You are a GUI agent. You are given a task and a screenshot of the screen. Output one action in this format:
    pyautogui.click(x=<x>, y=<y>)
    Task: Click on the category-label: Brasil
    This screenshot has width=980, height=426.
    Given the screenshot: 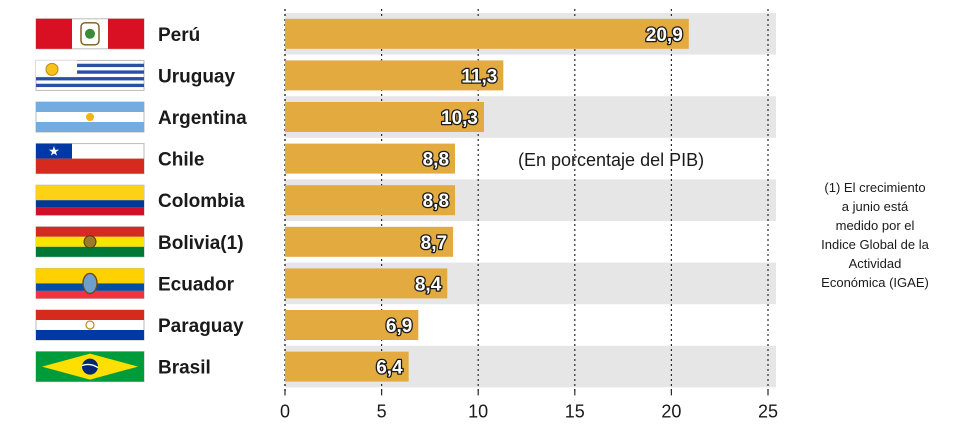 What is the action you would take?
    pyautogui.click(x=184, y=368)
    